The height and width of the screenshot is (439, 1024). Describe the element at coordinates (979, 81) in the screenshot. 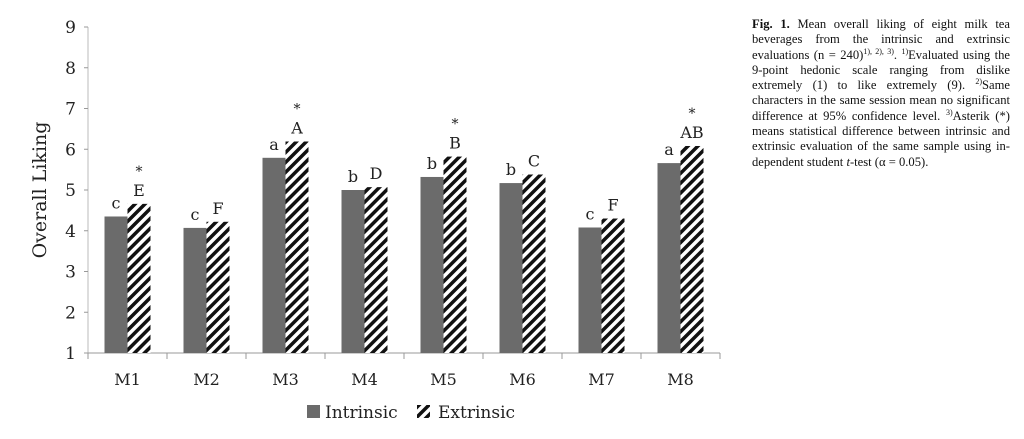

I see `caption-sup: 2)` at that location.